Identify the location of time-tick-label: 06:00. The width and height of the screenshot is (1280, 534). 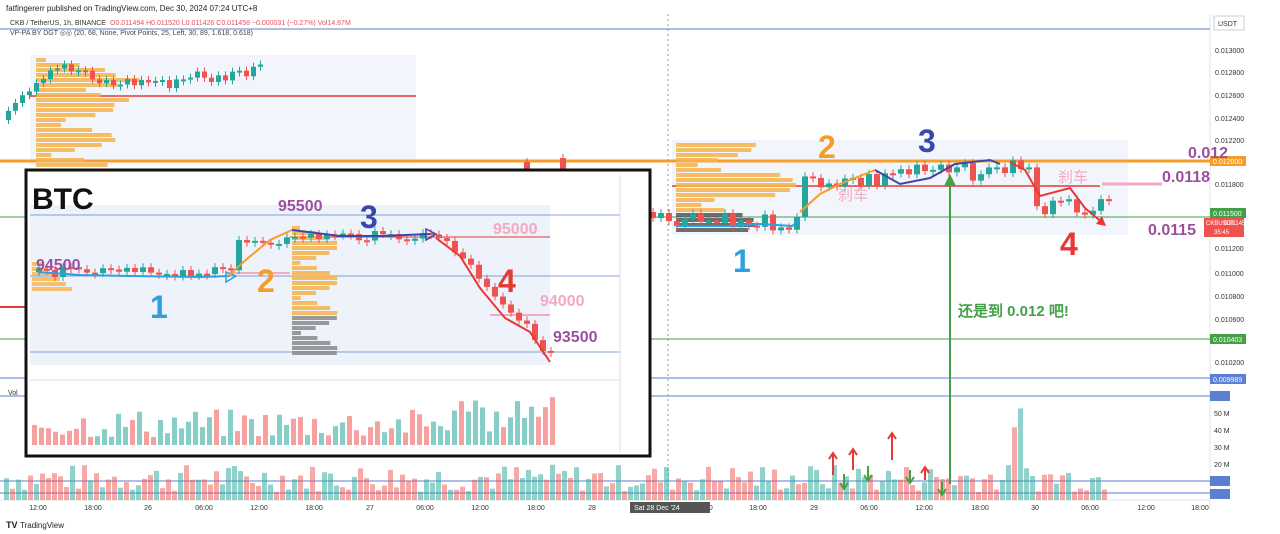
(204, 508).